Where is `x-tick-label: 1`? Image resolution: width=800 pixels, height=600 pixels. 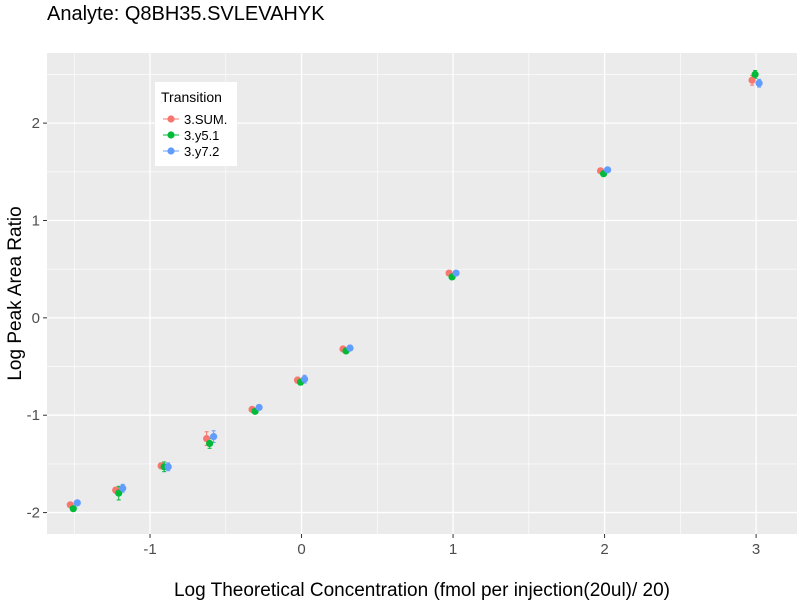
x-tick-label: 1 is located at coordinates (453, 549).